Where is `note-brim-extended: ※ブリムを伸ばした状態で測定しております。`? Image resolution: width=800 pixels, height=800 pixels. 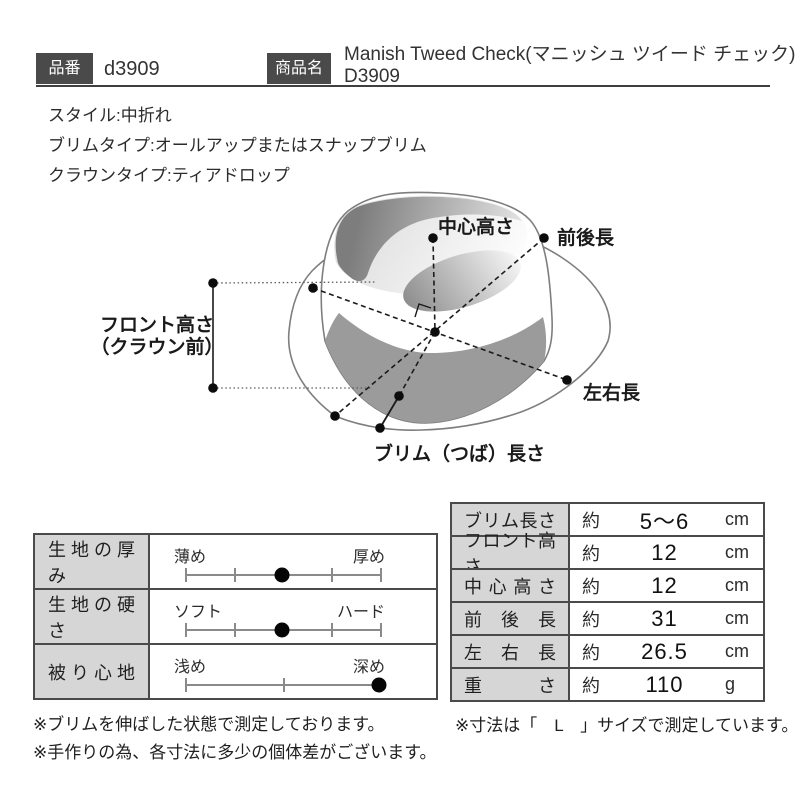
note-brim-extended: ※ブリムを伸ばした状態で測定しております。 is located at coordinates (209, 724).